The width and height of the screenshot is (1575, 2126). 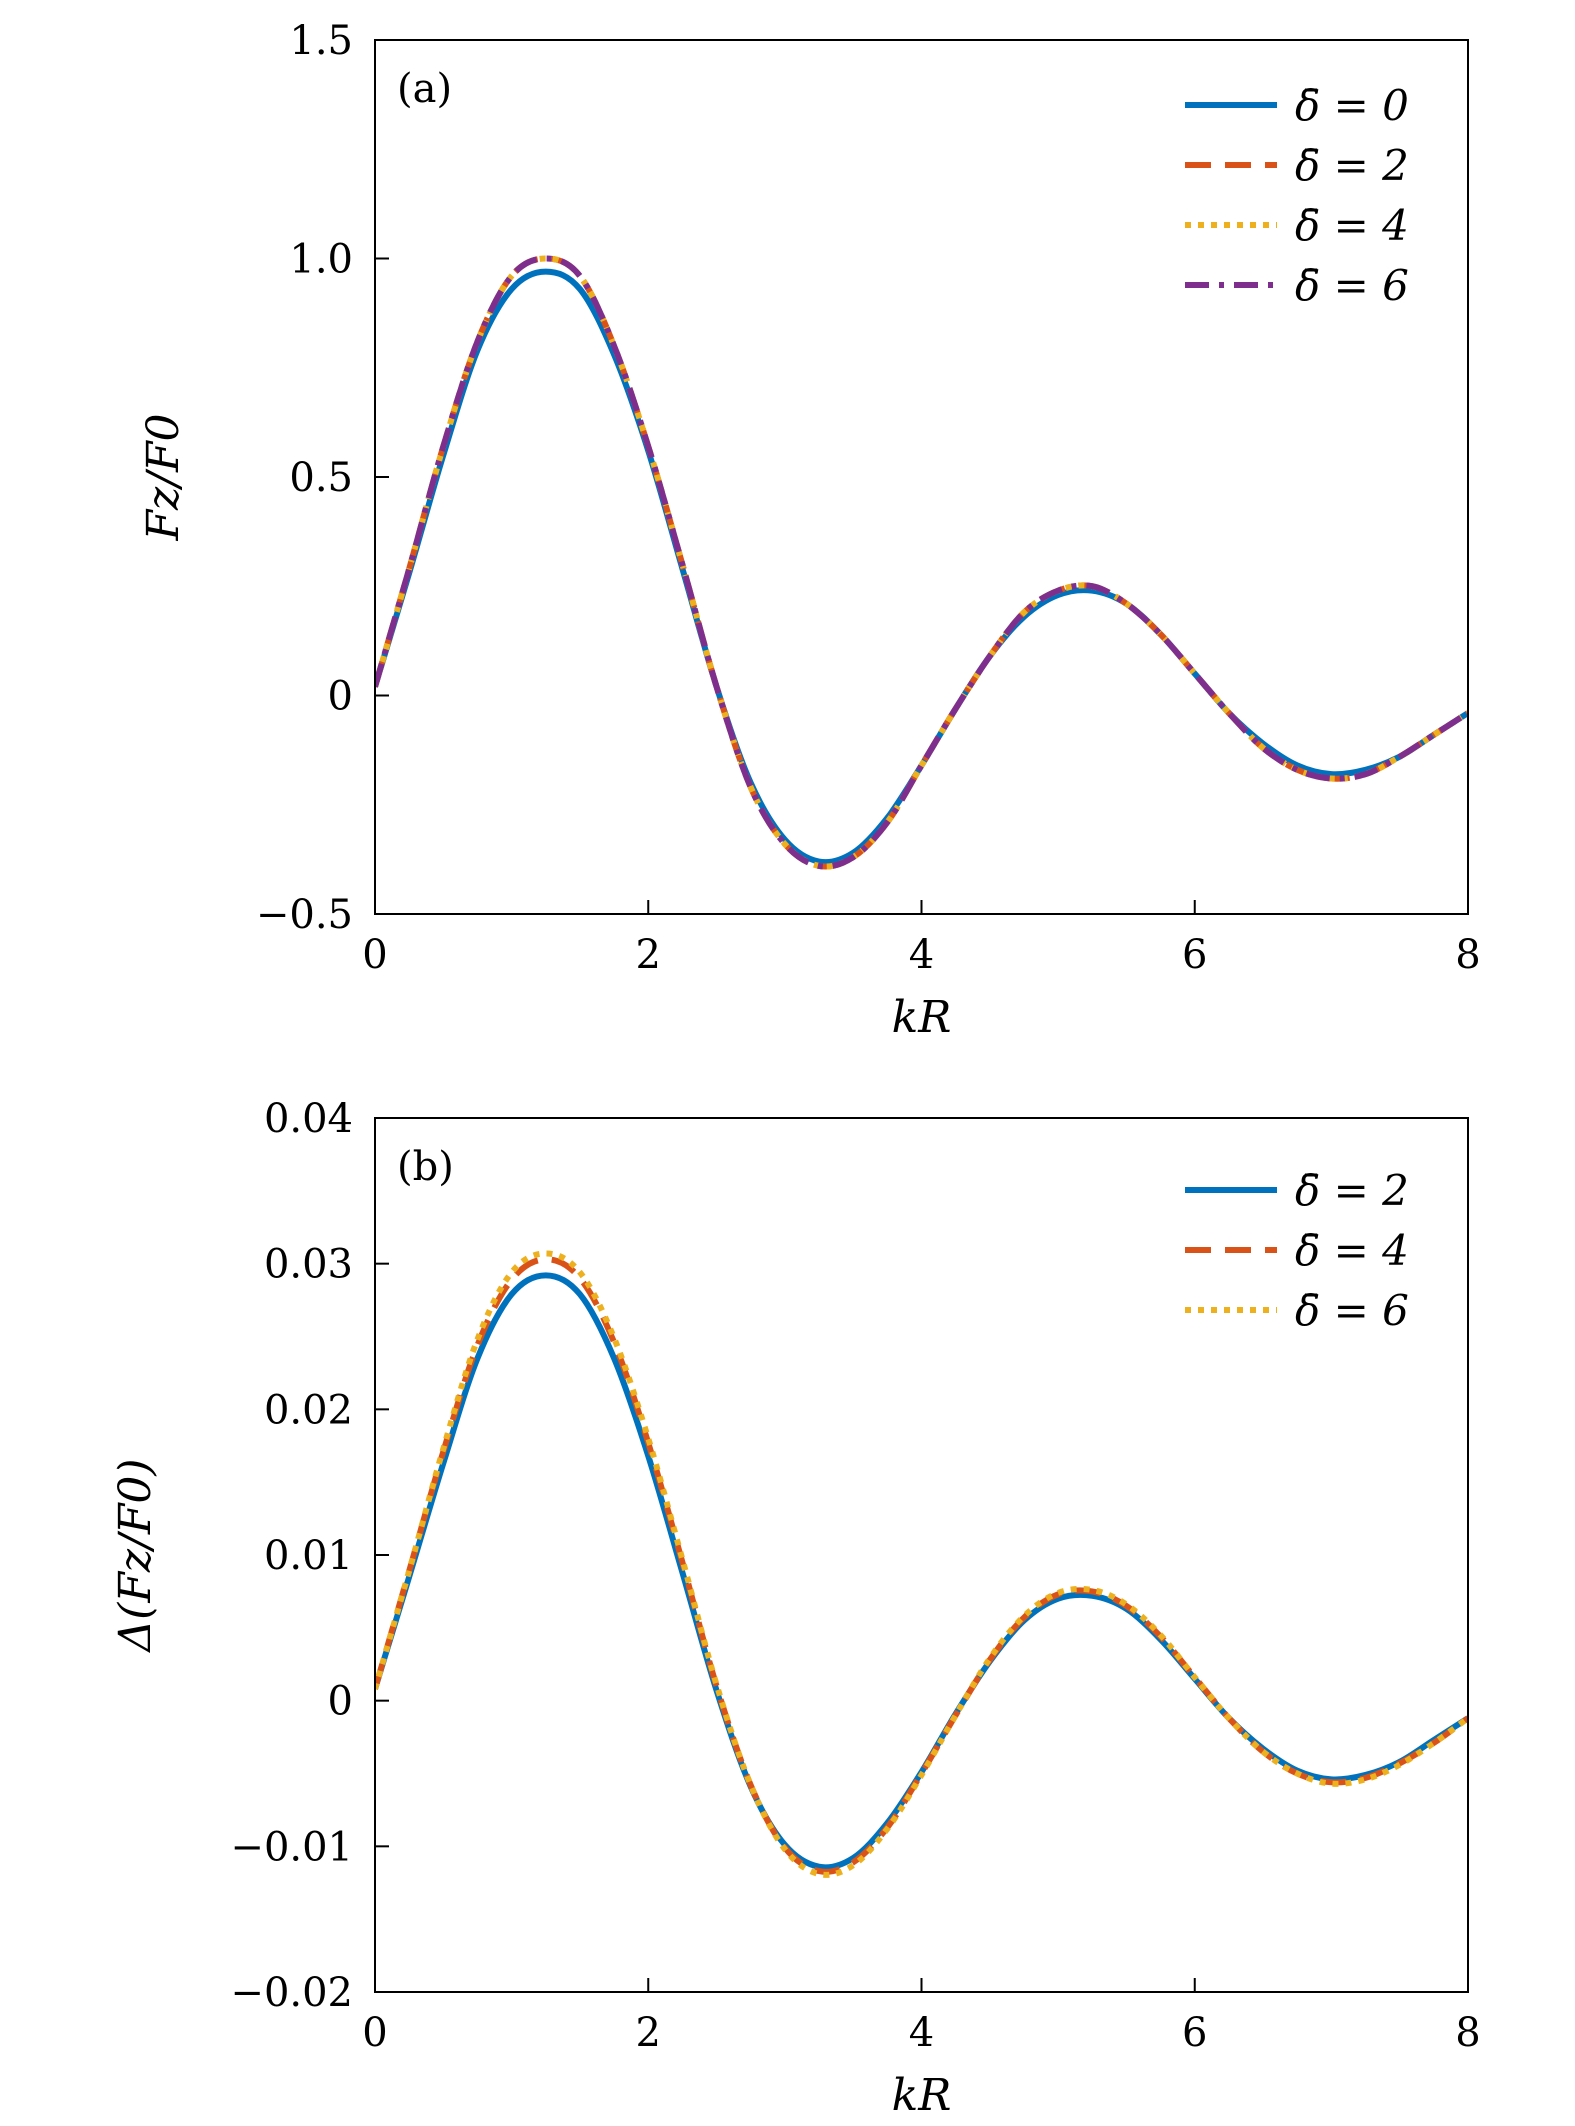 I want to click on y-tick-label: 0.02, so click(x=308, y=1410).